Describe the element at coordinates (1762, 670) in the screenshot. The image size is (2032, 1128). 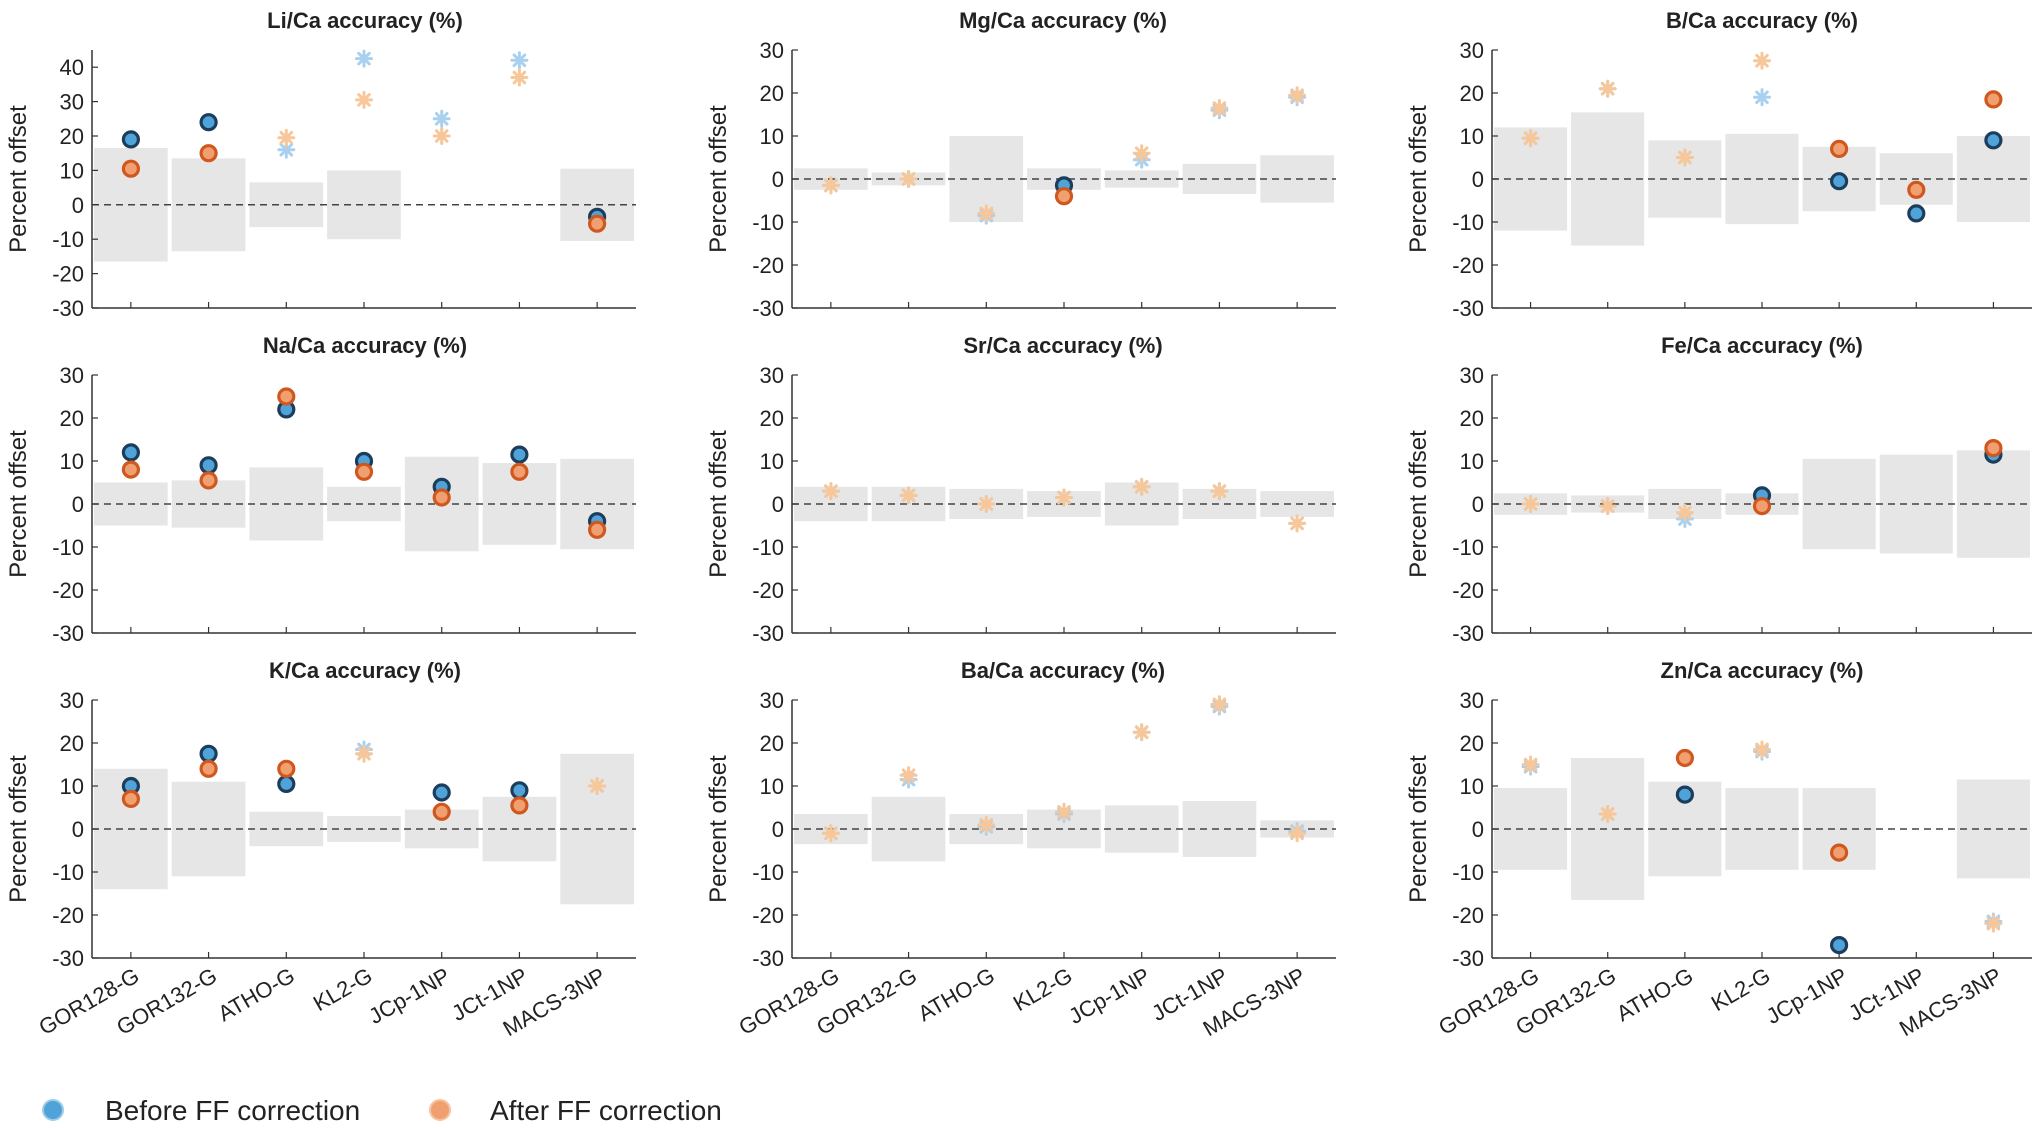
I see `panel-title: Zn/Ca accuracy (%)` at that location.